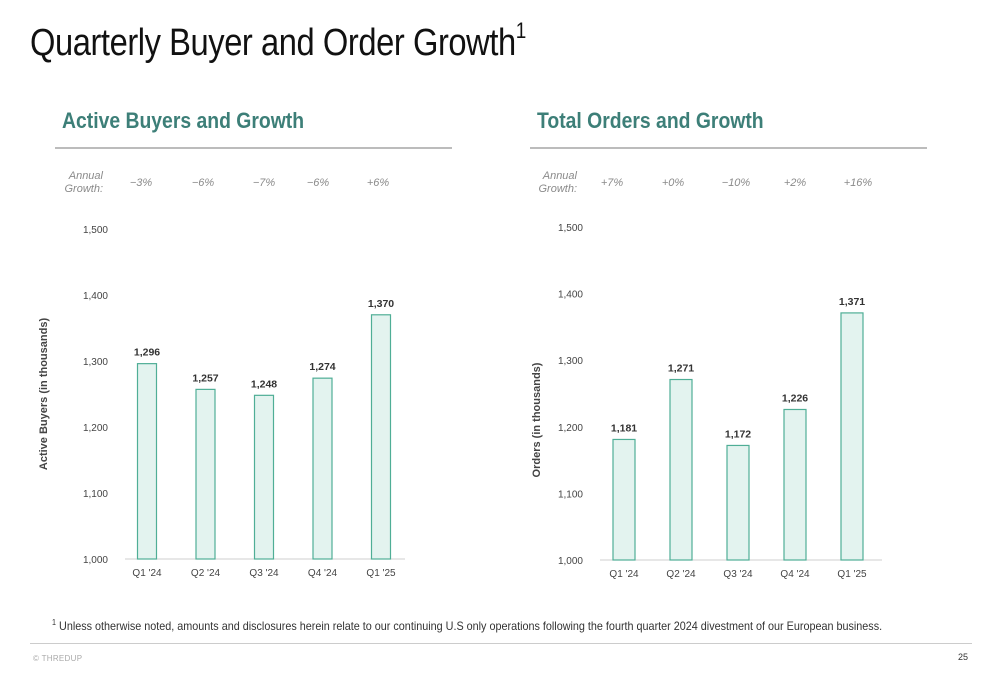 The image size is (1000, 685). What do you see at coordinates (624, 428) in the screenshot?
I see `bar-data-label: 1,181` at bounding box center [624, 428].